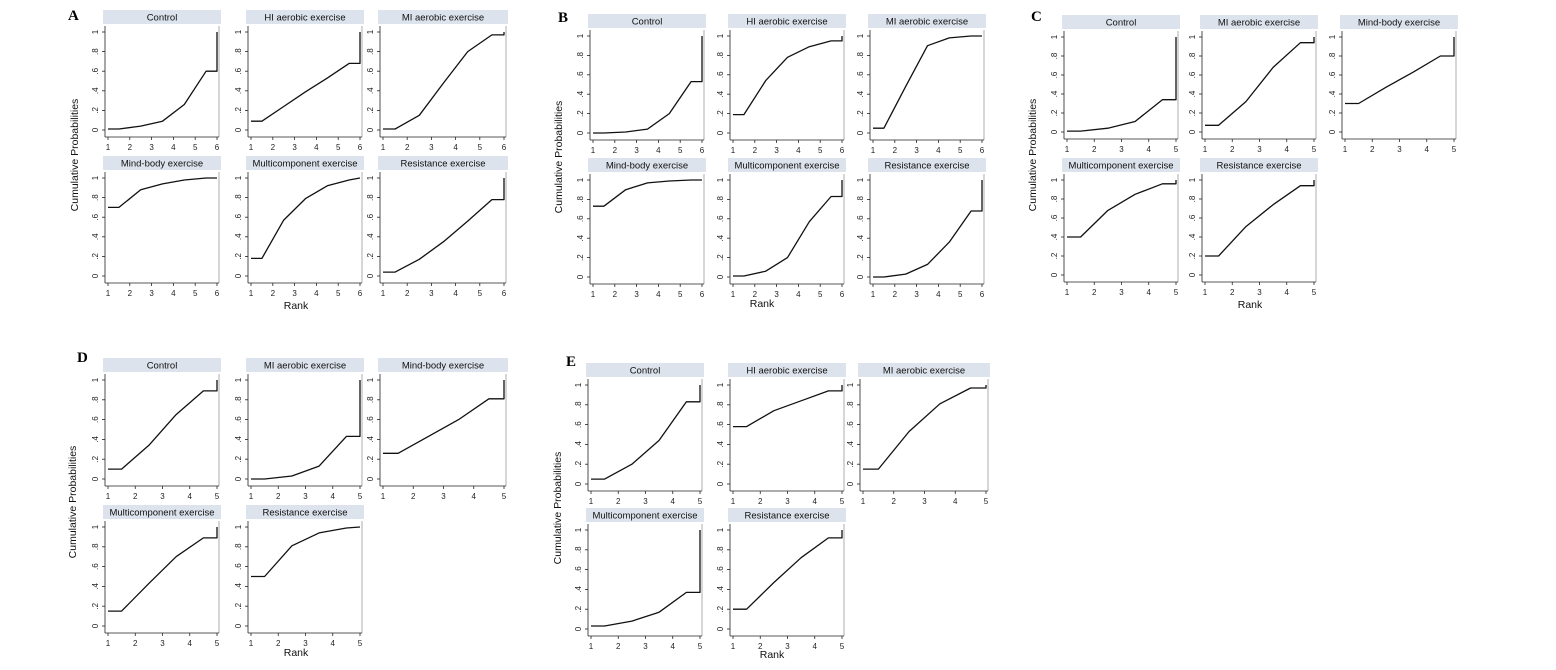 The height and width of the screenshot is (670, 1556). I want to click on strip-title: Resistance exercise, so click(786, 516).